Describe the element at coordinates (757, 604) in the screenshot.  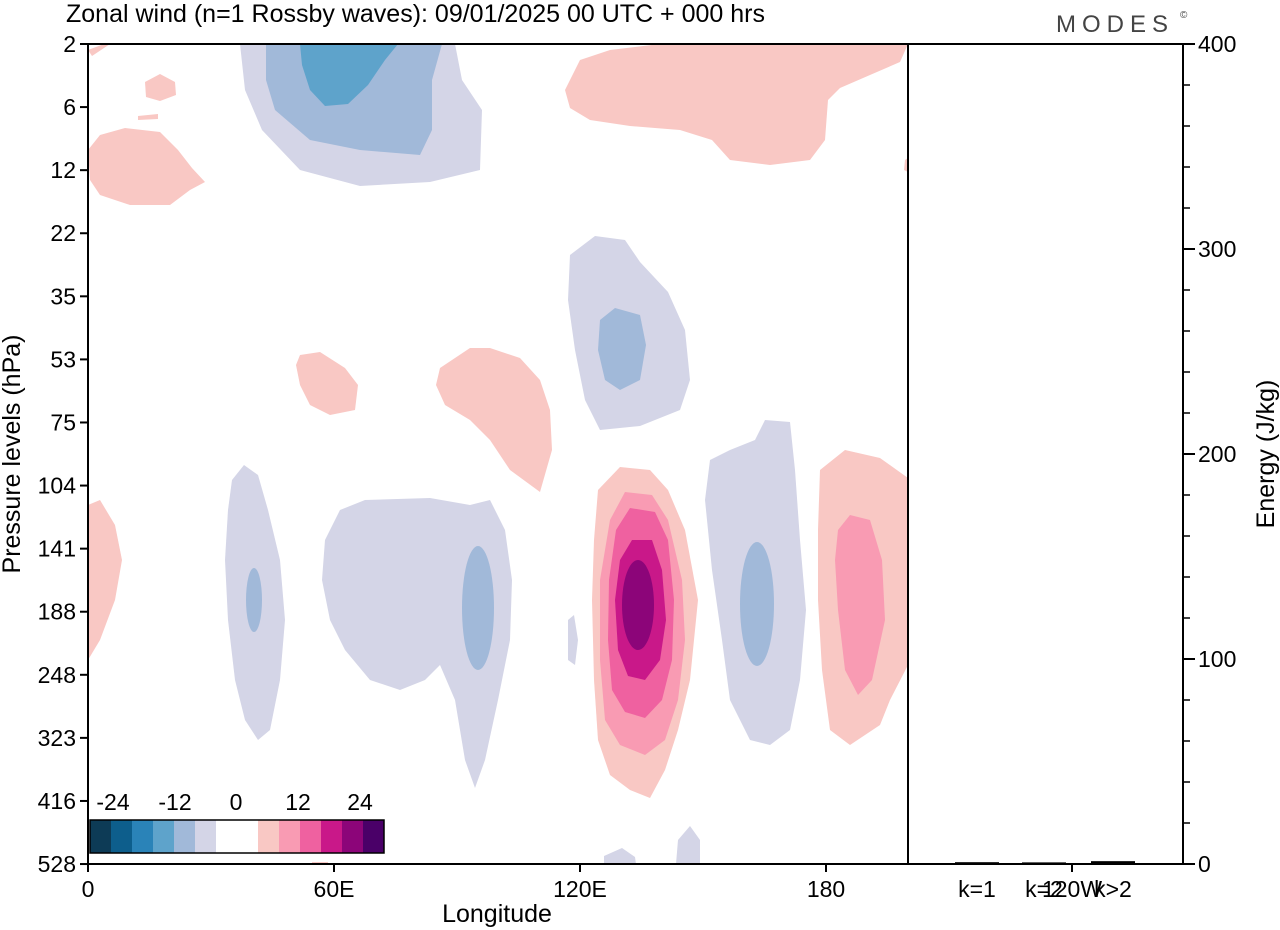
I see `contour-neg-lower-right-core` at that location.